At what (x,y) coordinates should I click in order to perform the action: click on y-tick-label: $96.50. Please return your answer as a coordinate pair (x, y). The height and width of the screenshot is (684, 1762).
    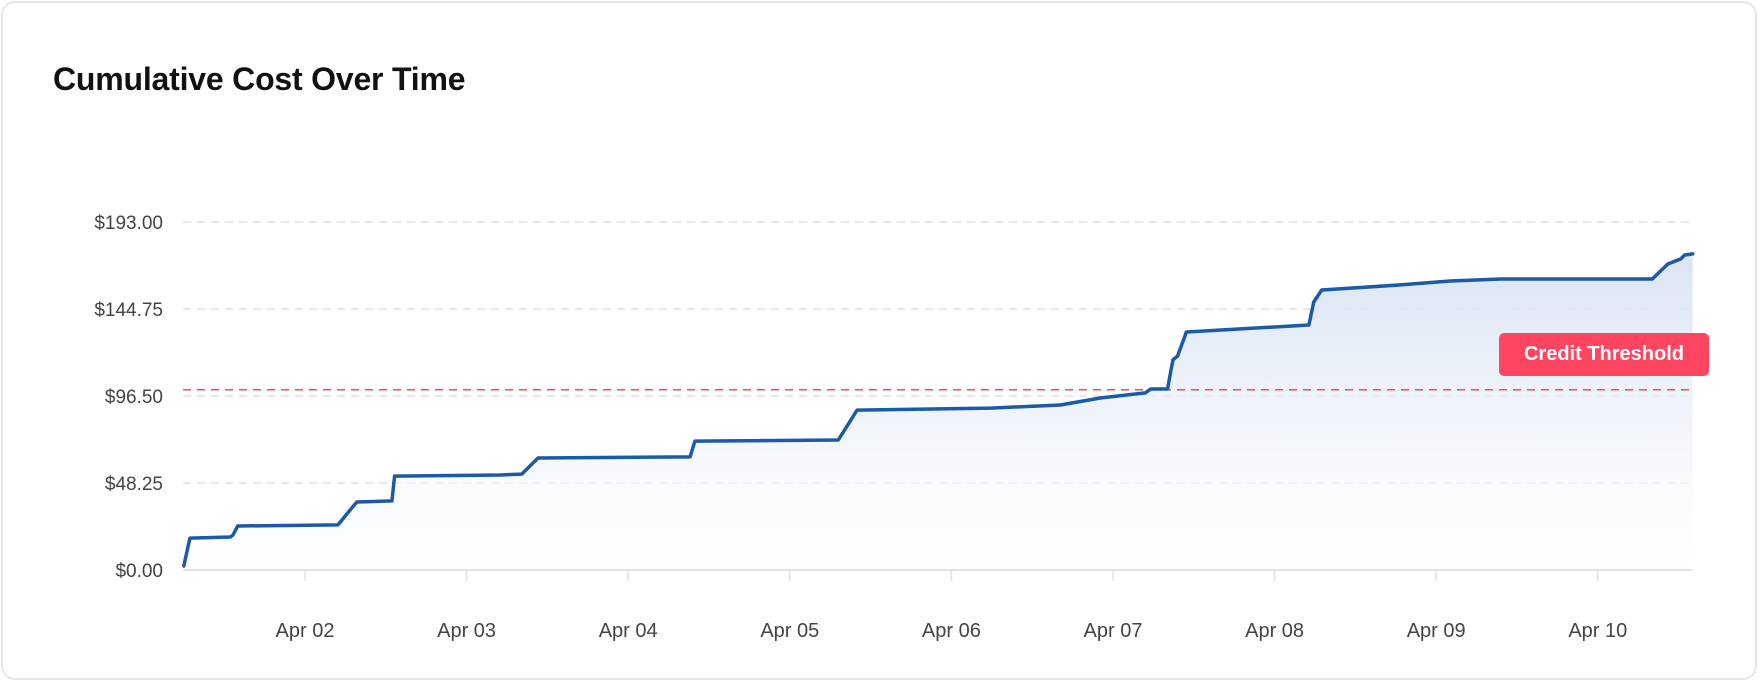
    Looking at the image, I should click on (134, 397).